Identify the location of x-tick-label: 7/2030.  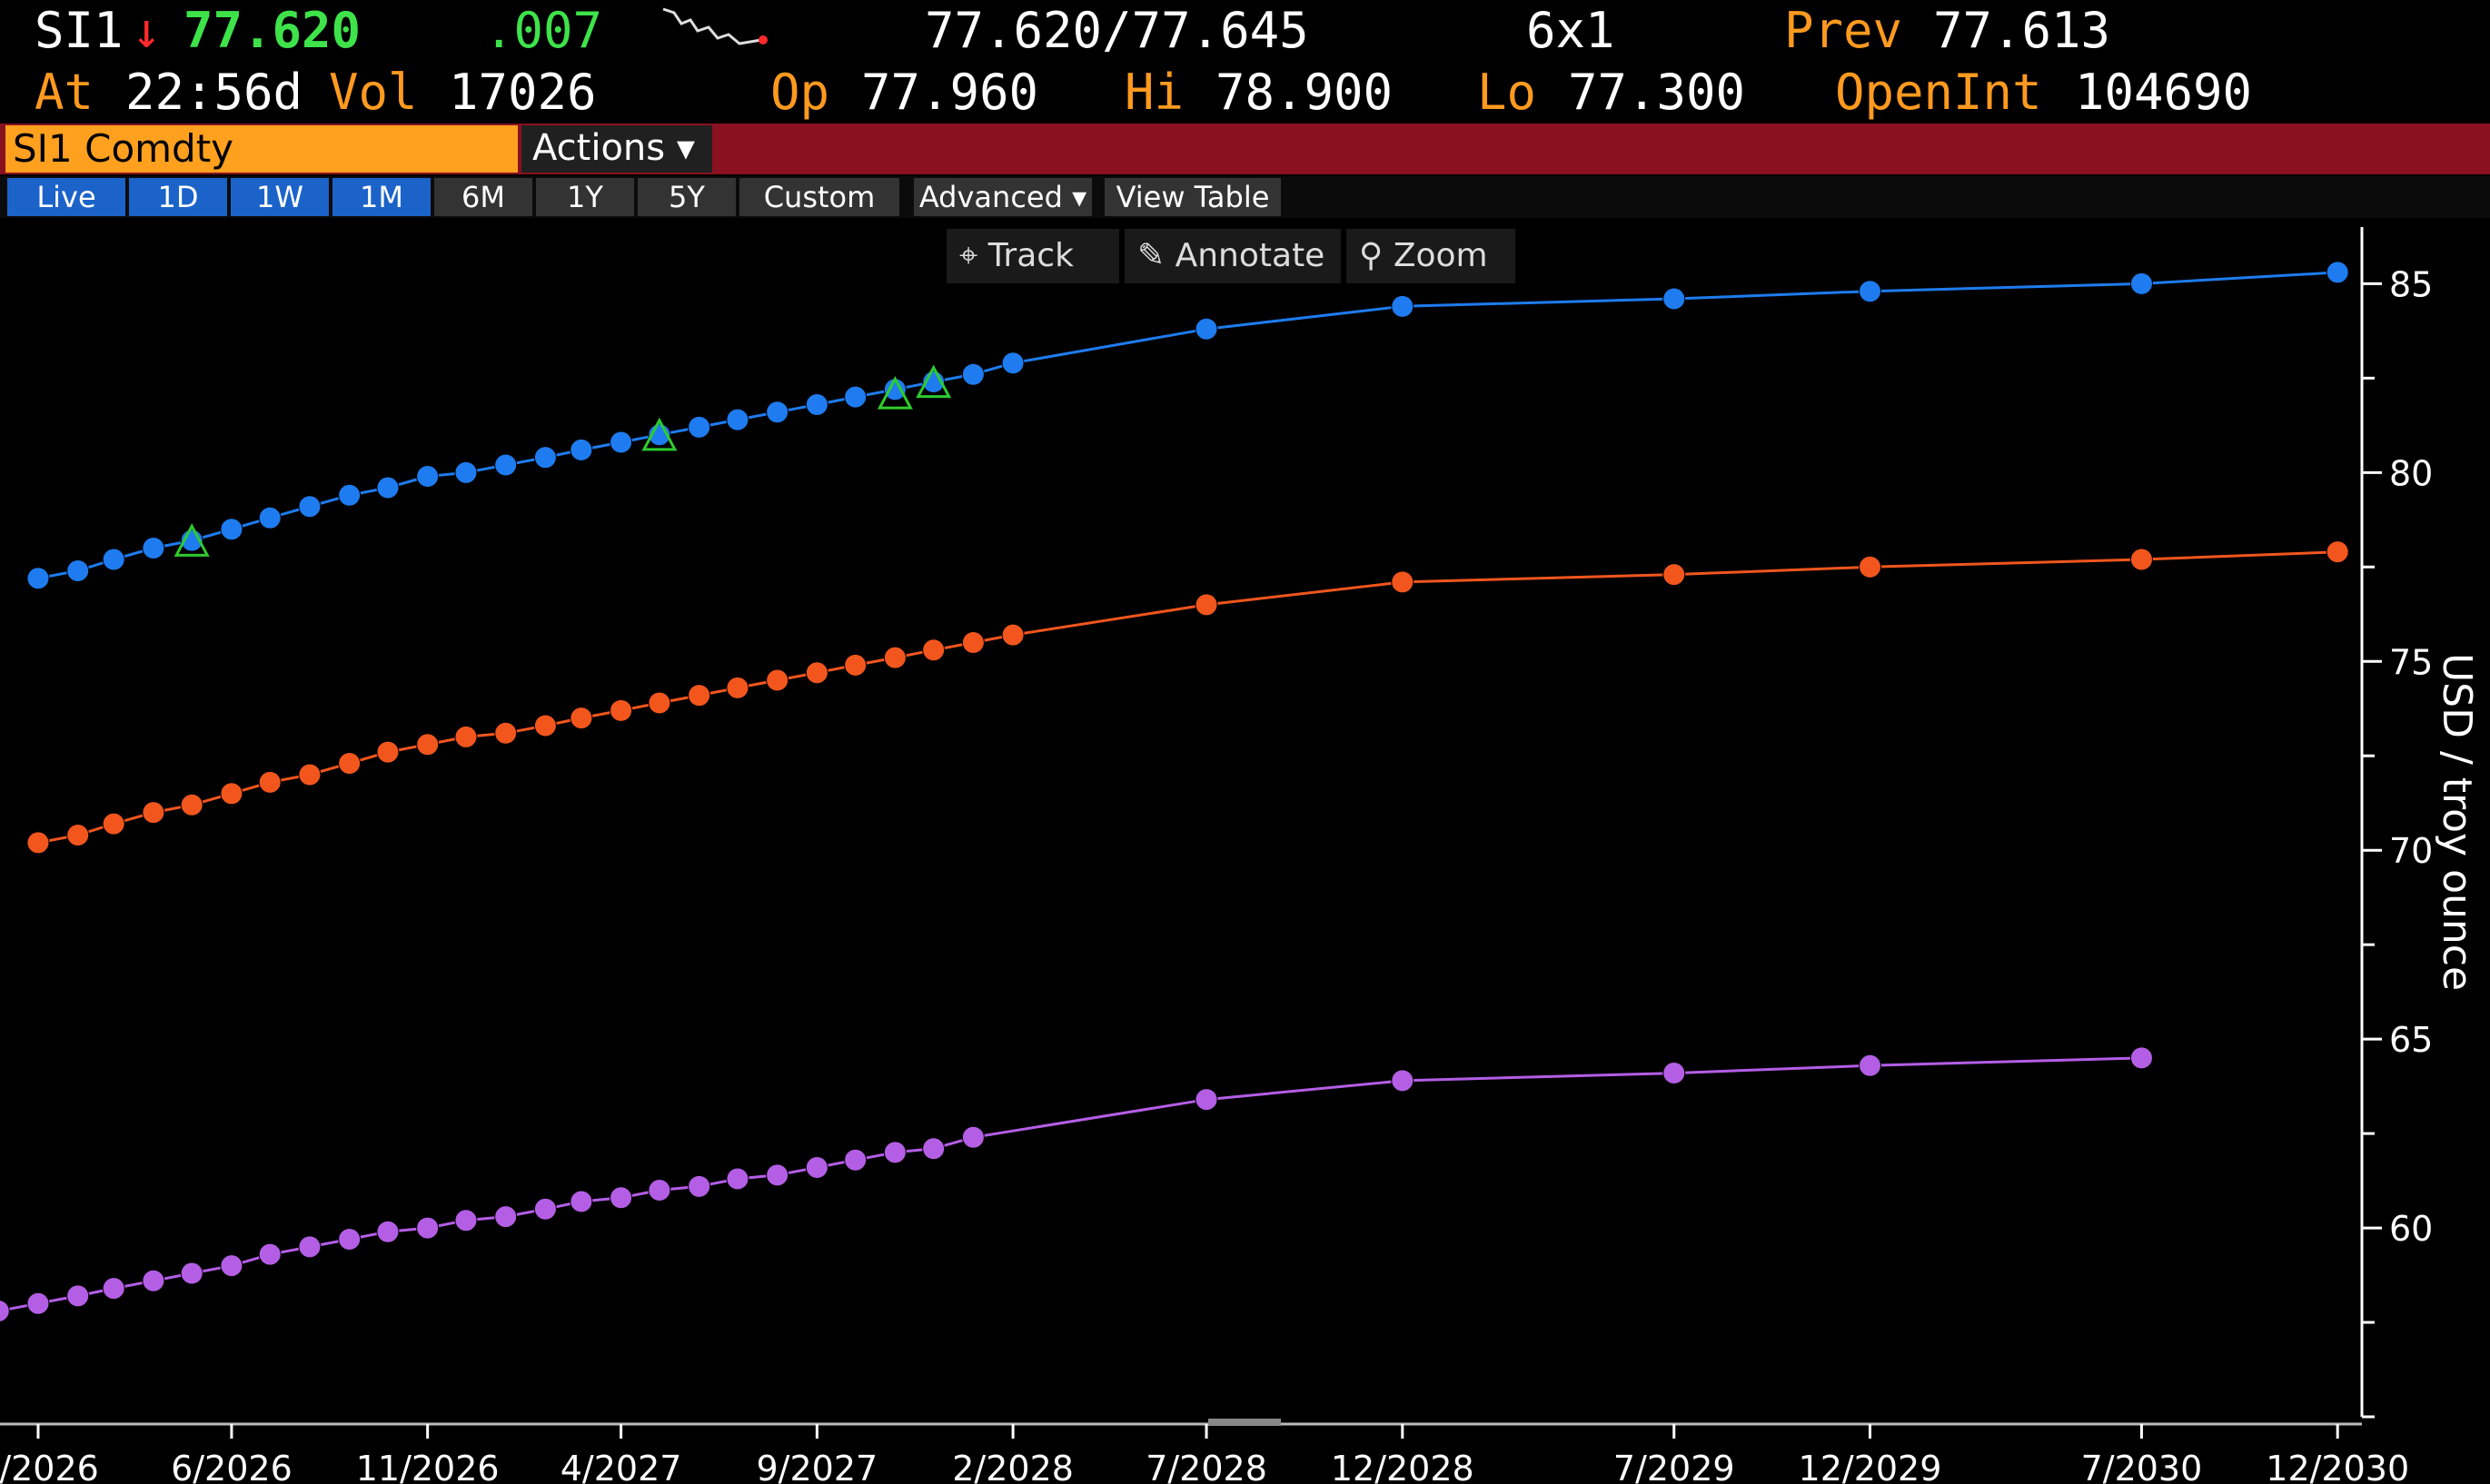
(2142, 1466).